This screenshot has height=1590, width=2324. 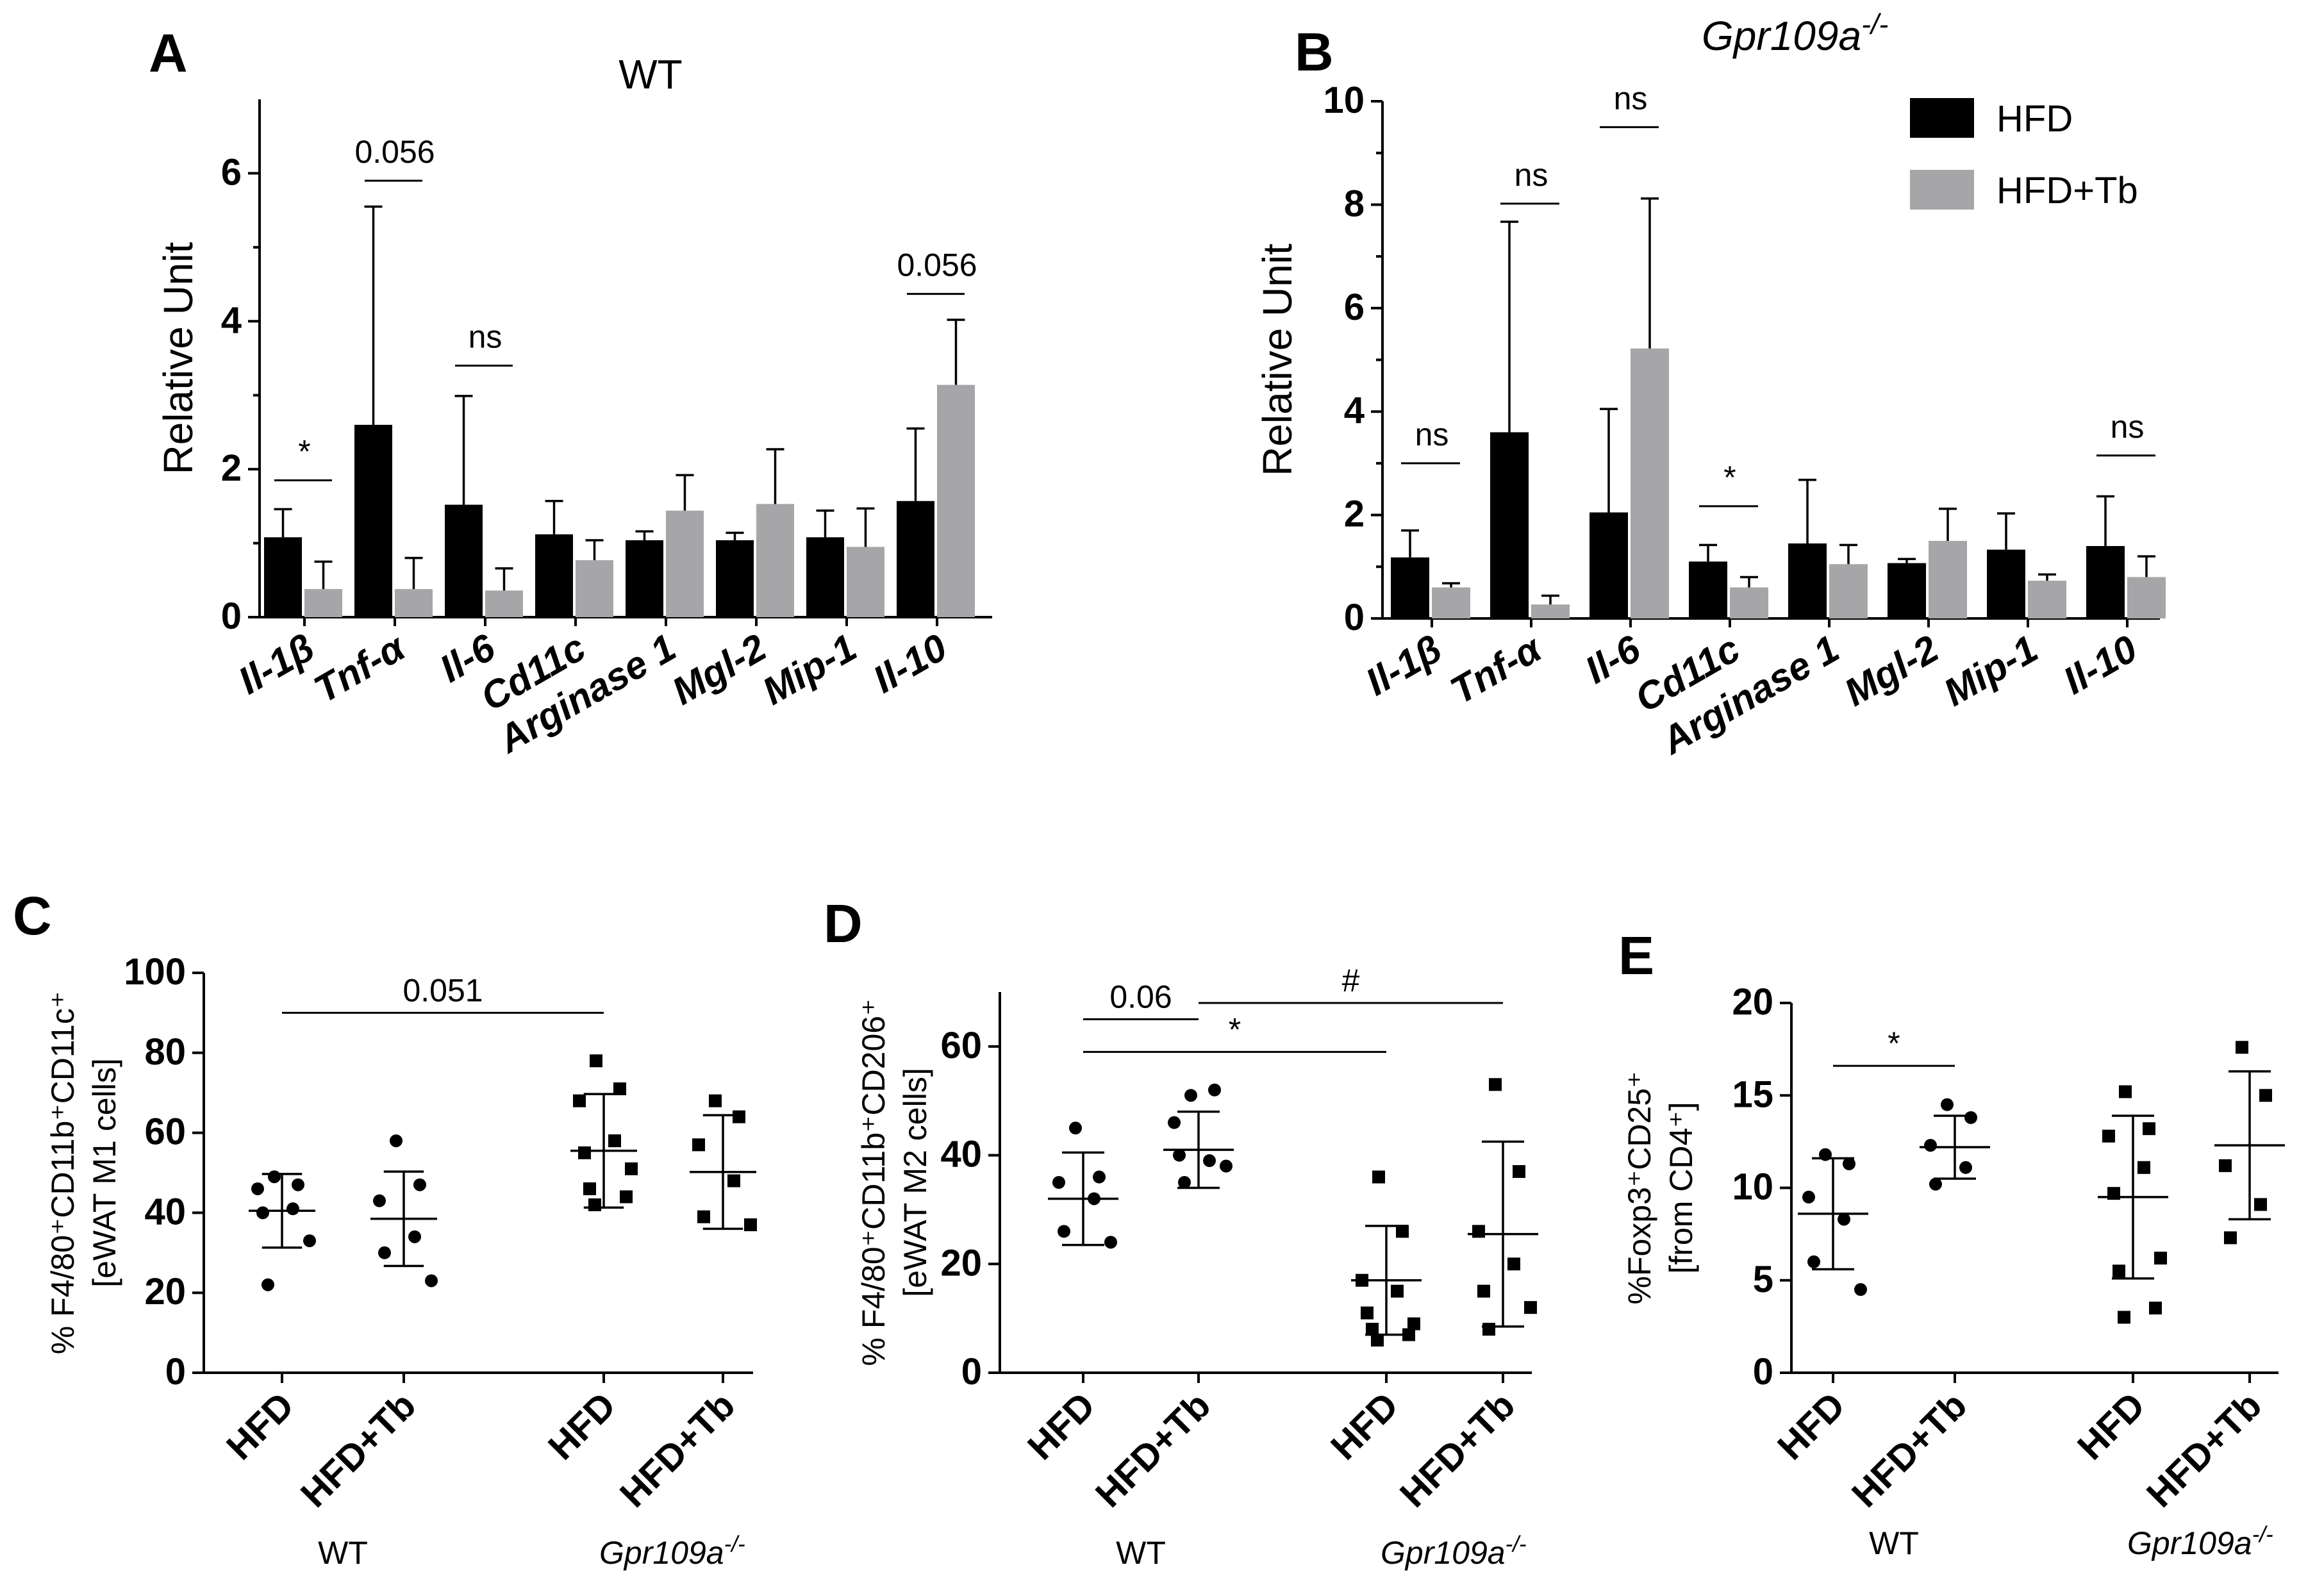 I want to click on significance-label: ns, so click(x=1631, y=98).